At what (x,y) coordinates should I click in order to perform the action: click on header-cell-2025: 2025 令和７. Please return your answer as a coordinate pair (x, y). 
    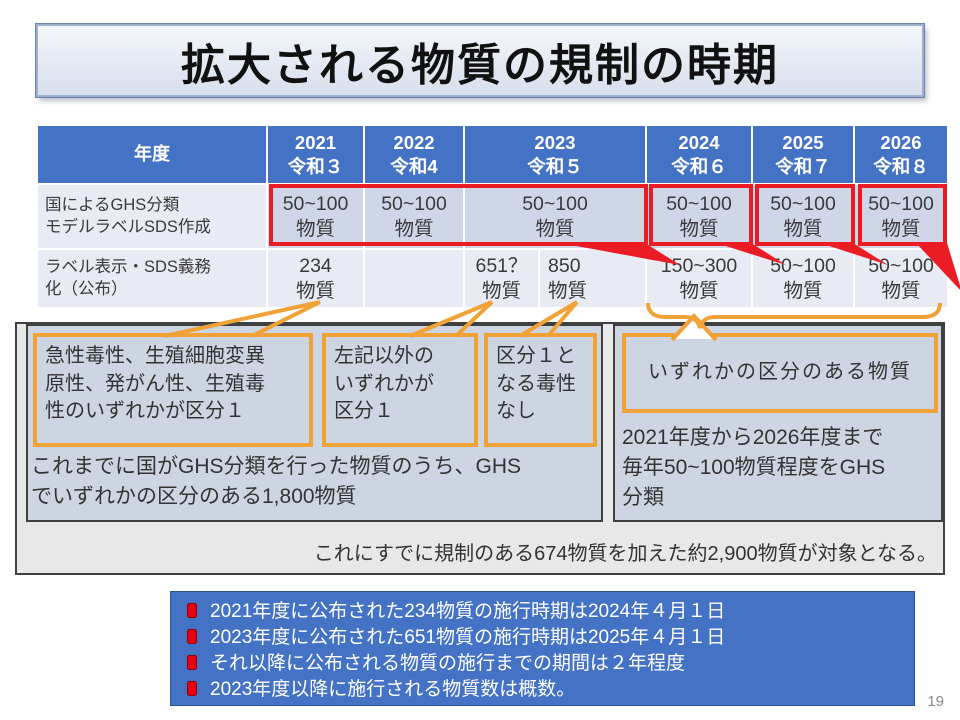
    Looking at the image, I should click on (804, 154).